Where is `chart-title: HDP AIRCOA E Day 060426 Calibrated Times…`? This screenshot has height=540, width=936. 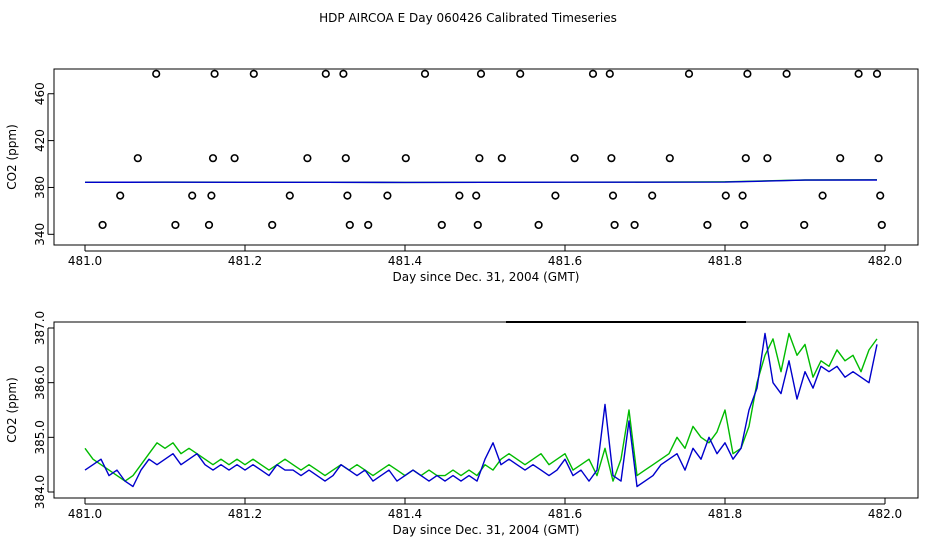
chart-title: HDP AIRCOA E Day 060426 Calibrated Times… is located at coordinates (468, 18).